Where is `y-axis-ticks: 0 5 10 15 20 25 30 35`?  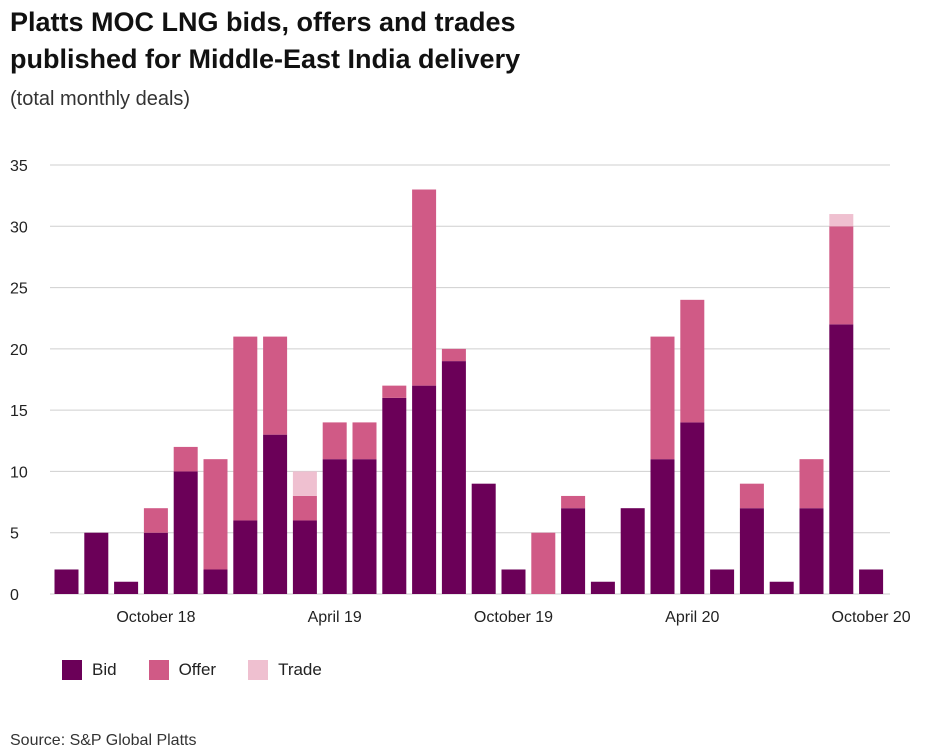
y-axis-ticks: 0 5 10 15 20 25 30 35 is located at coordinates (19, 381).